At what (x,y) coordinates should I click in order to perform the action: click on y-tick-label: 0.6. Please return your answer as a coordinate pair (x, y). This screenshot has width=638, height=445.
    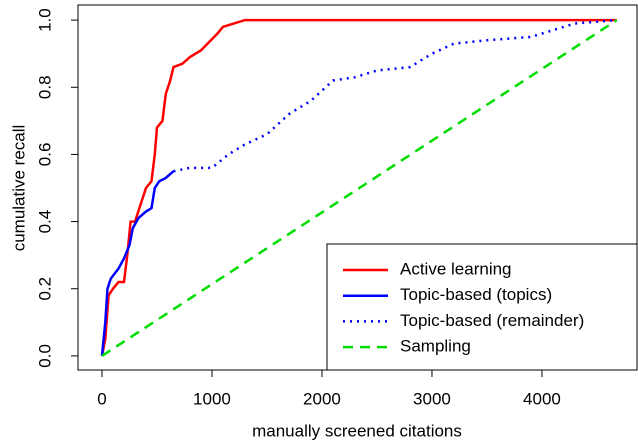
    Looking at the image, I should click on (44, 155).